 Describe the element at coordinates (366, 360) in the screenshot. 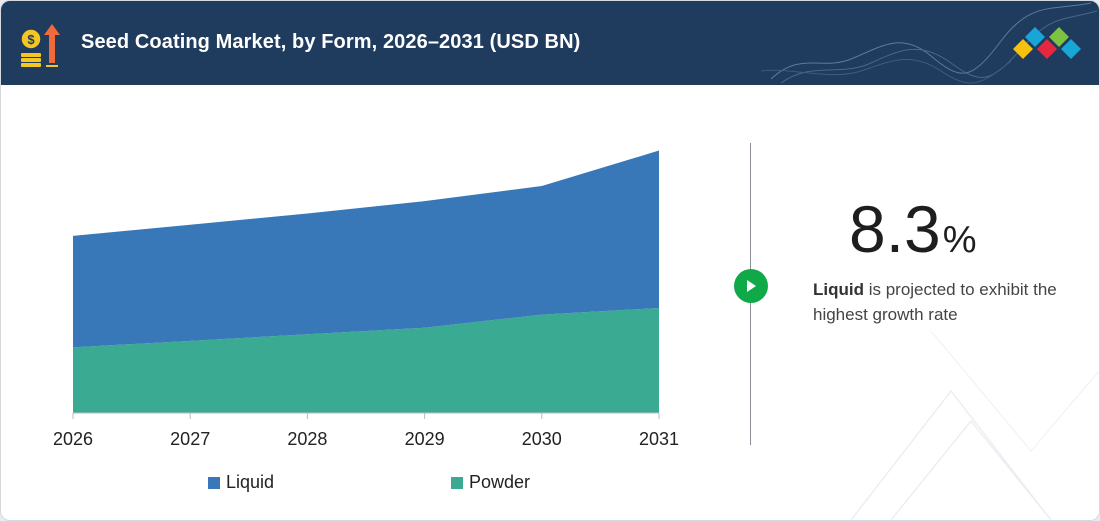

I see `area-series-powder` at that location.